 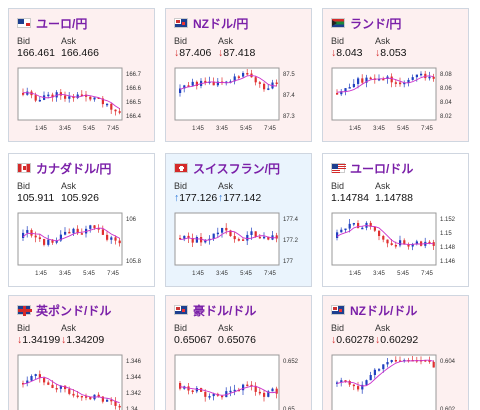 I want to click on candlestick-svg: 106 105.8 1:45 3:45 5:45 7:45, so click(x=79, y=244).